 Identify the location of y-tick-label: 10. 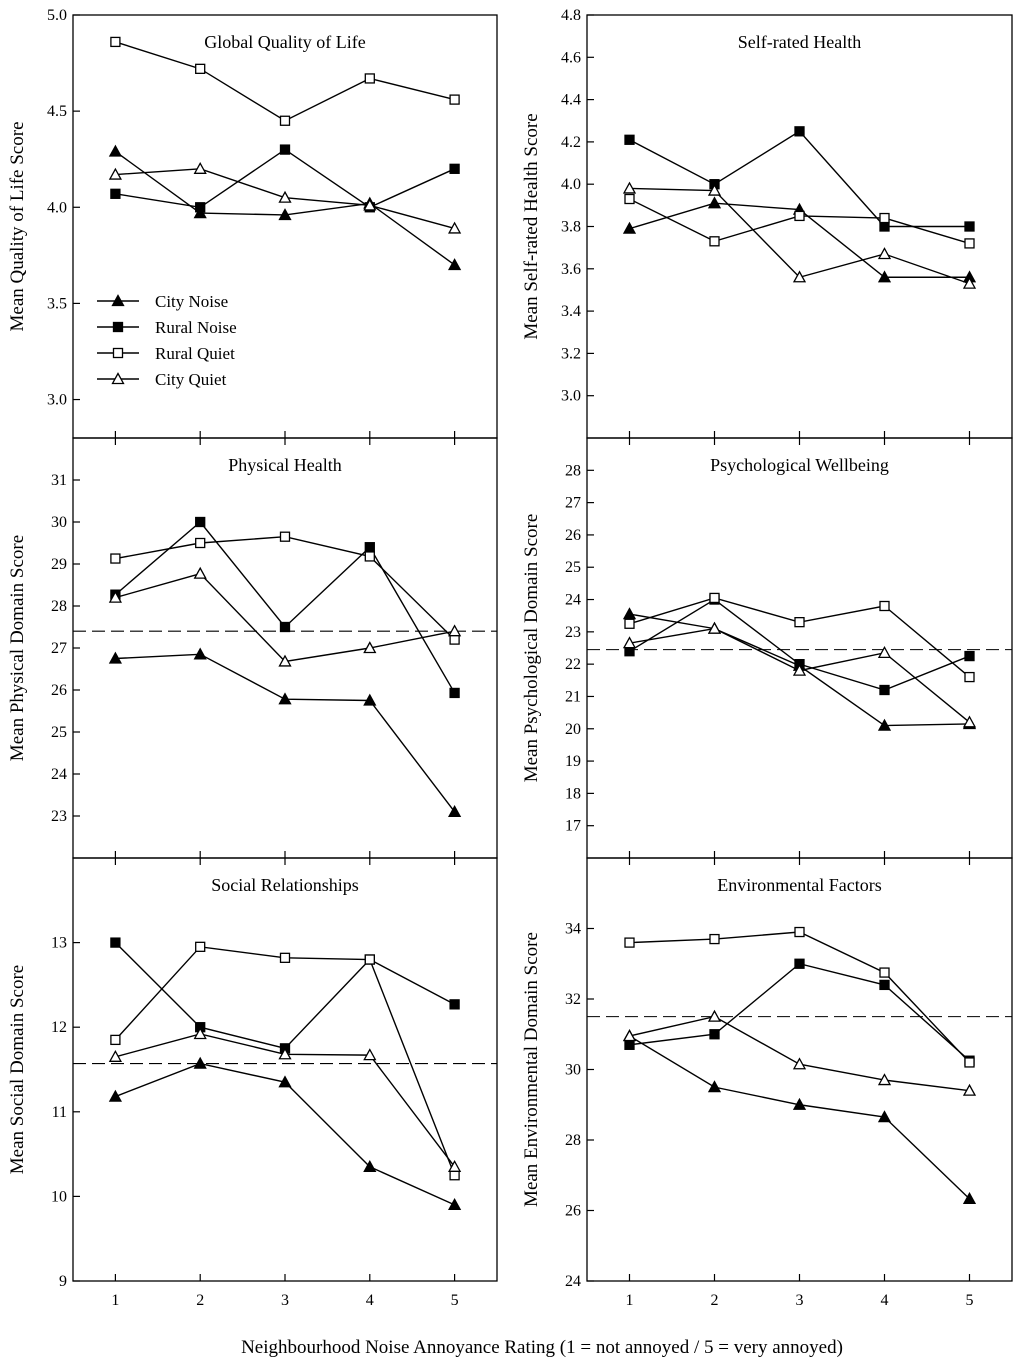
(59, 1196).